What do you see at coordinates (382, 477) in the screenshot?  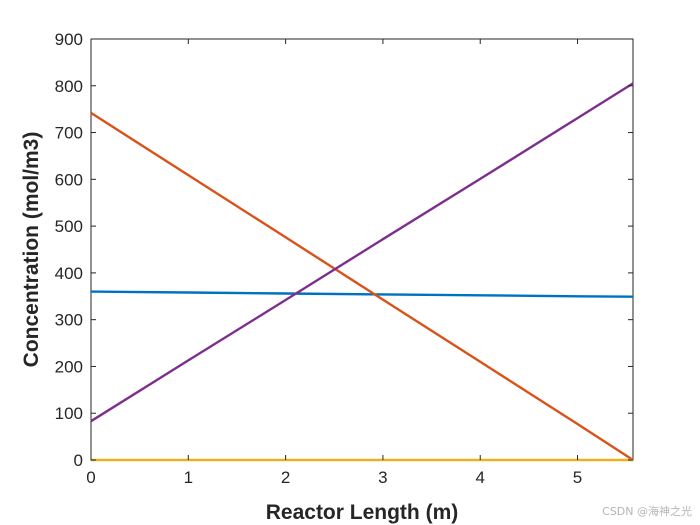 I see `x-tick-label: 3` at bounding box center [382, 477].